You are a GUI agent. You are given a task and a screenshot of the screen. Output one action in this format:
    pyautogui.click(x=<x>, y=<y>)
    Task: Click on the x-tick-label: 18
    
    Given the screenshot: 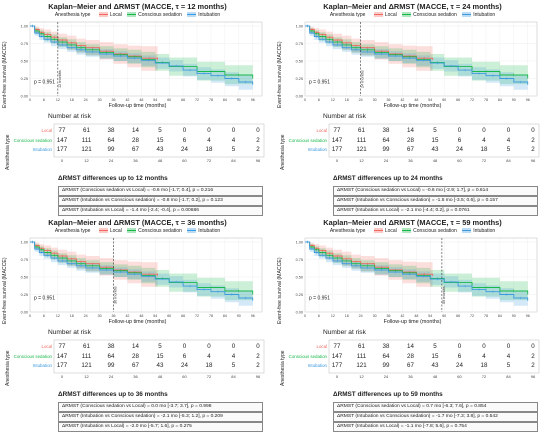 What is the action you would take?
    pyautogui.click(x=72, y=316)
    